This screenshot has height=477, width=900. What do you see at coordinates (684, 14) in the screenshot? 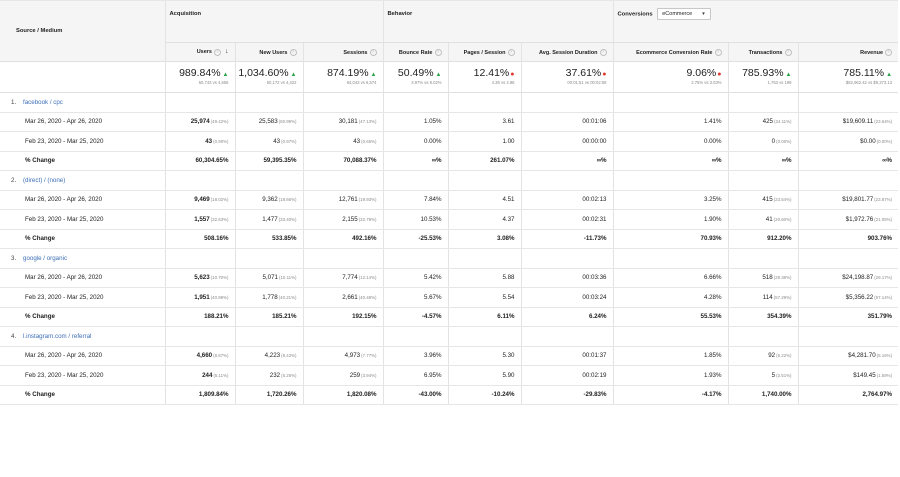
I see `conversions-dropdown: eCommerce ▼` at bounding box center [684, 14].